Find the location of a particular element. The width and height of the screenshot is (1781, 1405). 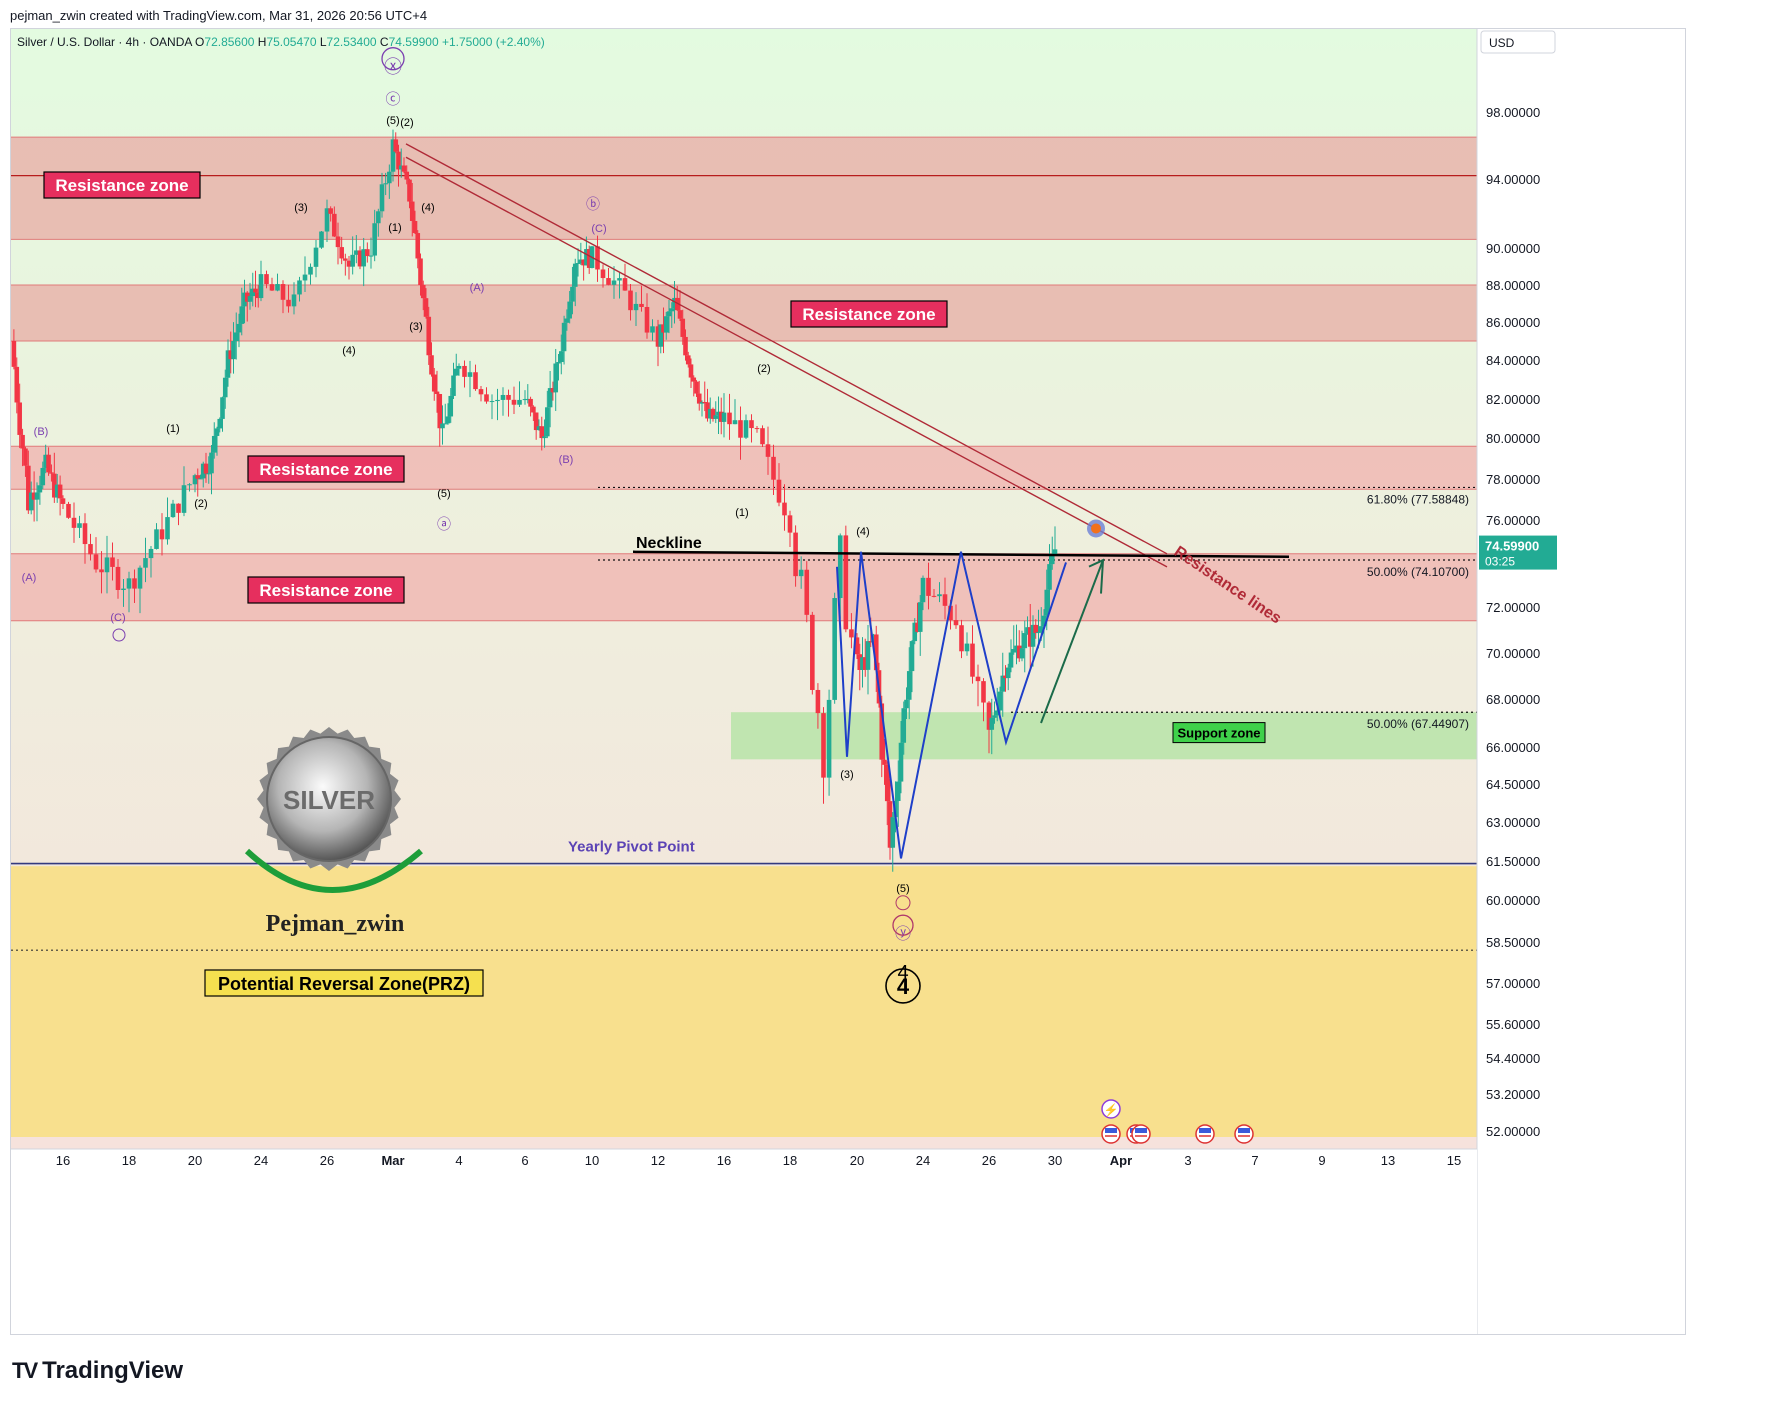

resistance-zone-label-box is located at coordinates (869, 314).